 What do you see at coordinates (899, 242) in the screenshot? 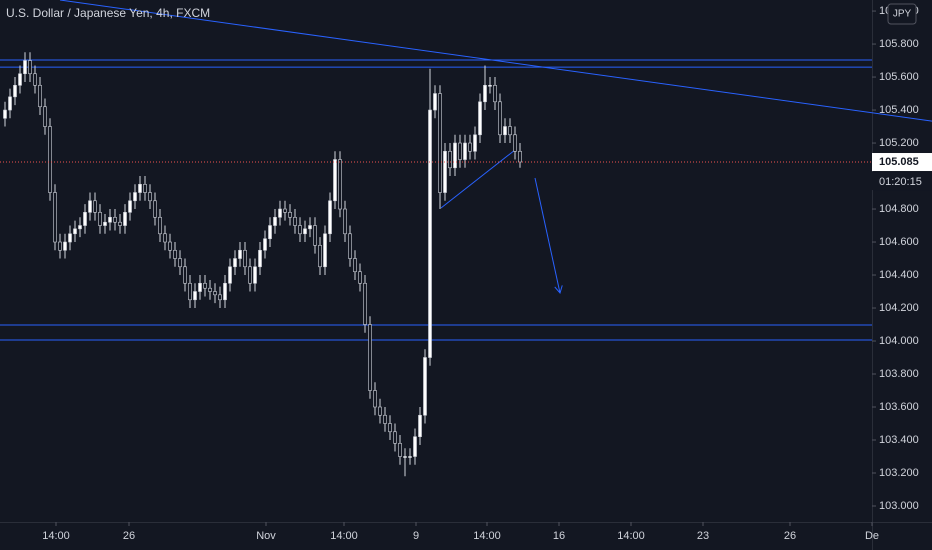
I see `y-tick-label: 104.600` at bounding box center [899, 242].